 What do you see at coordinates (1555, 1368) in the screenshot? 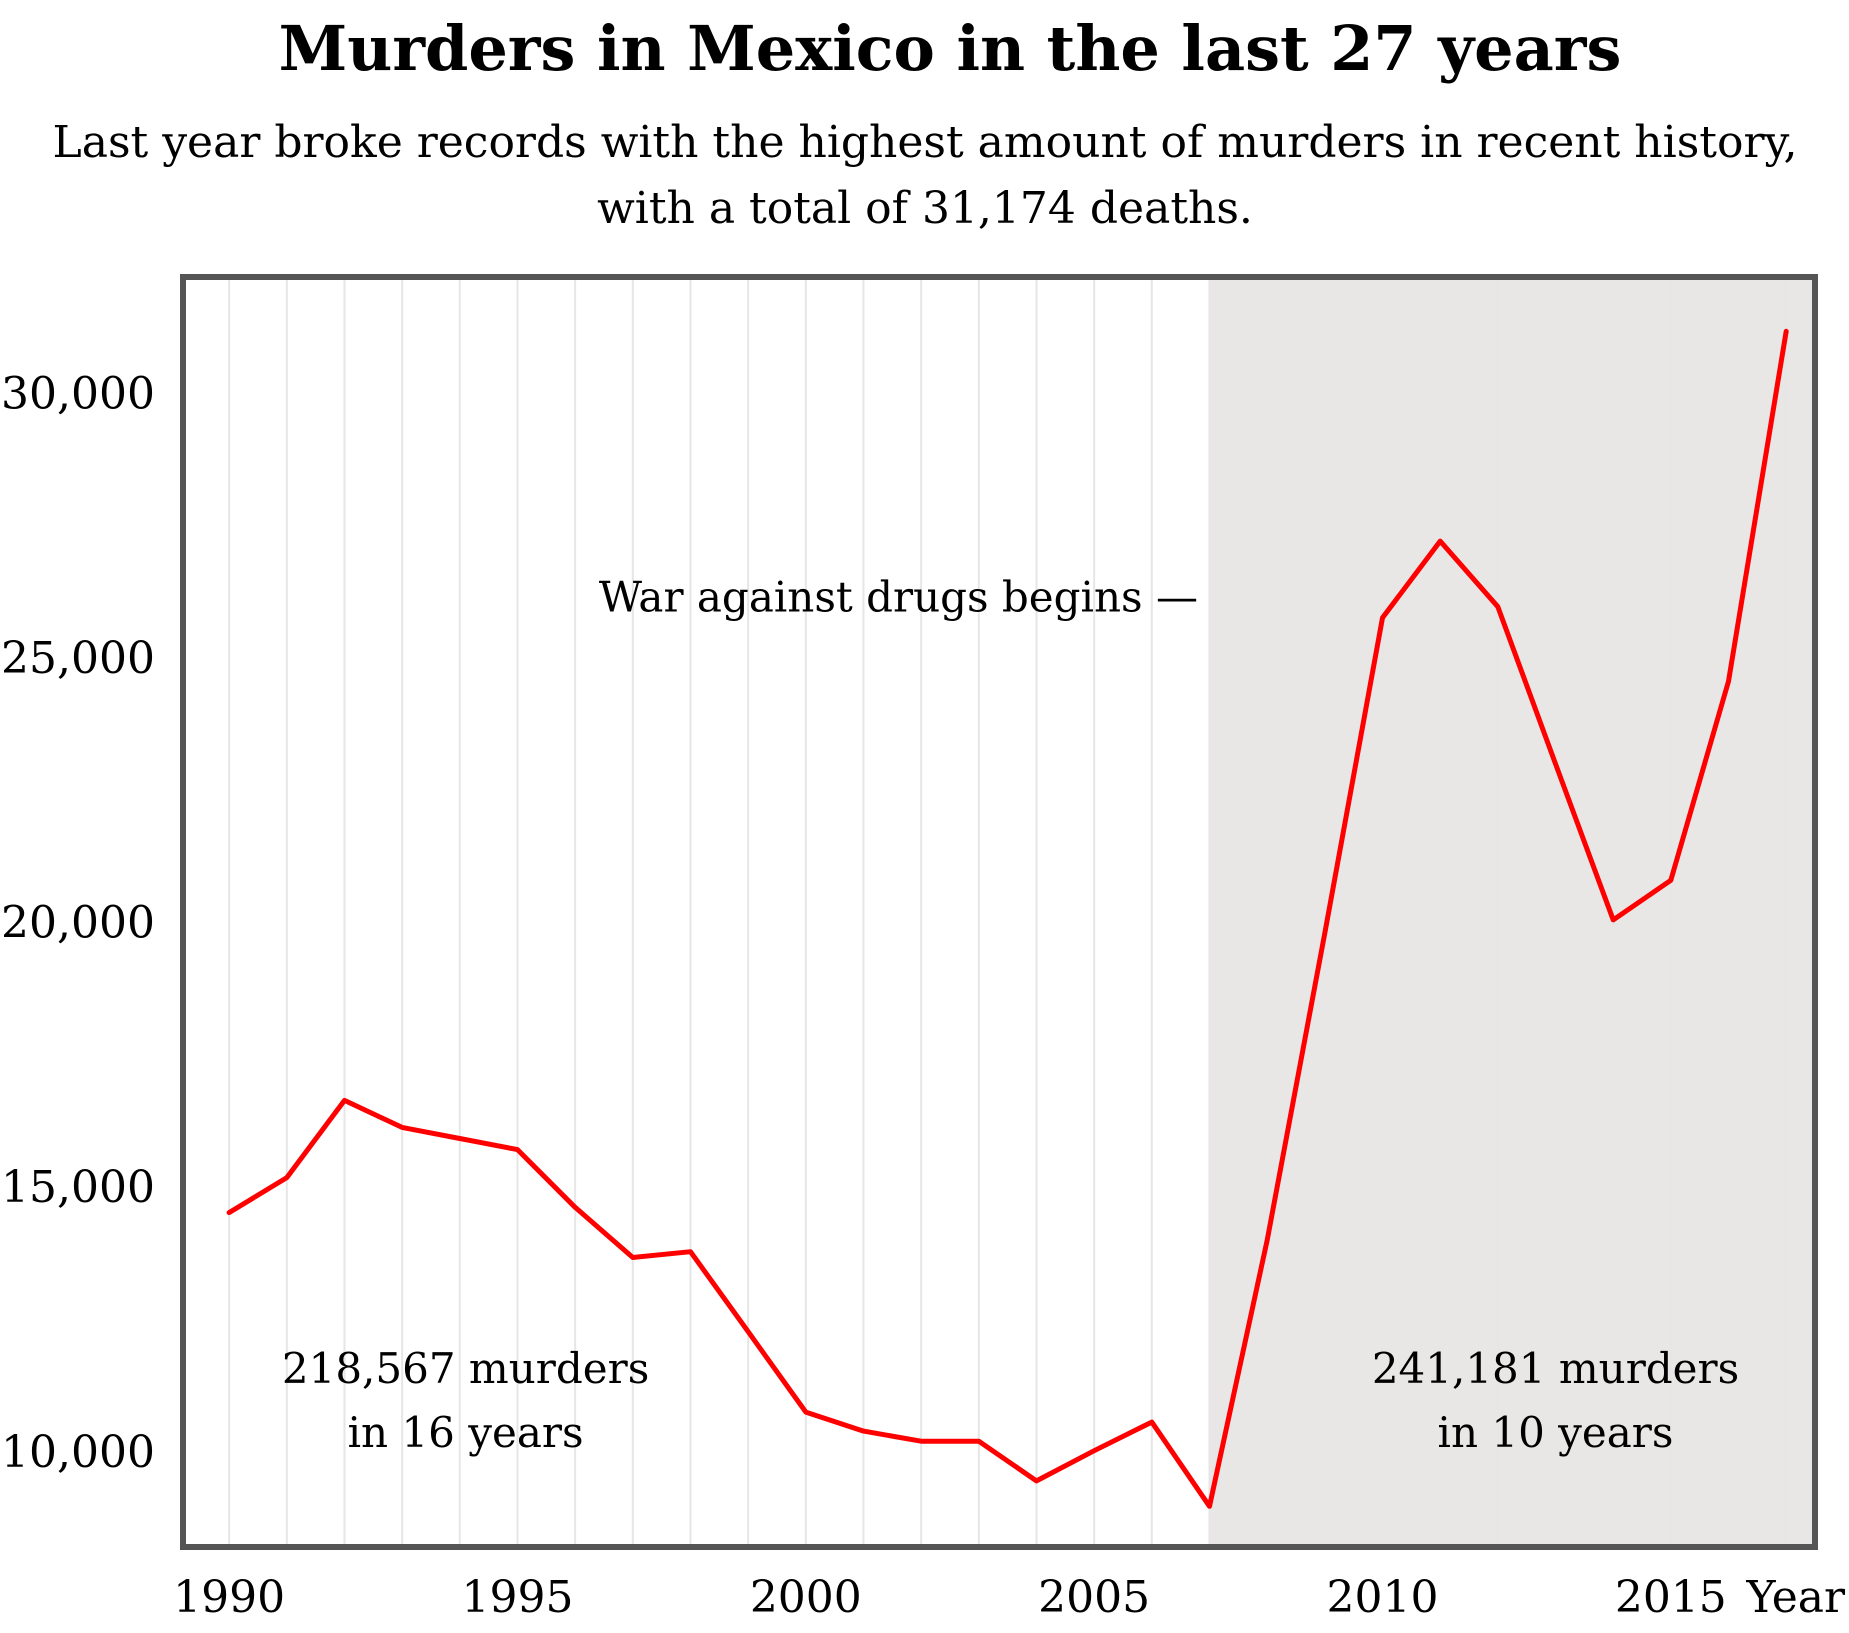
I see `annotation-text: 241,181 murders` at bounding box center [1555, 1368].